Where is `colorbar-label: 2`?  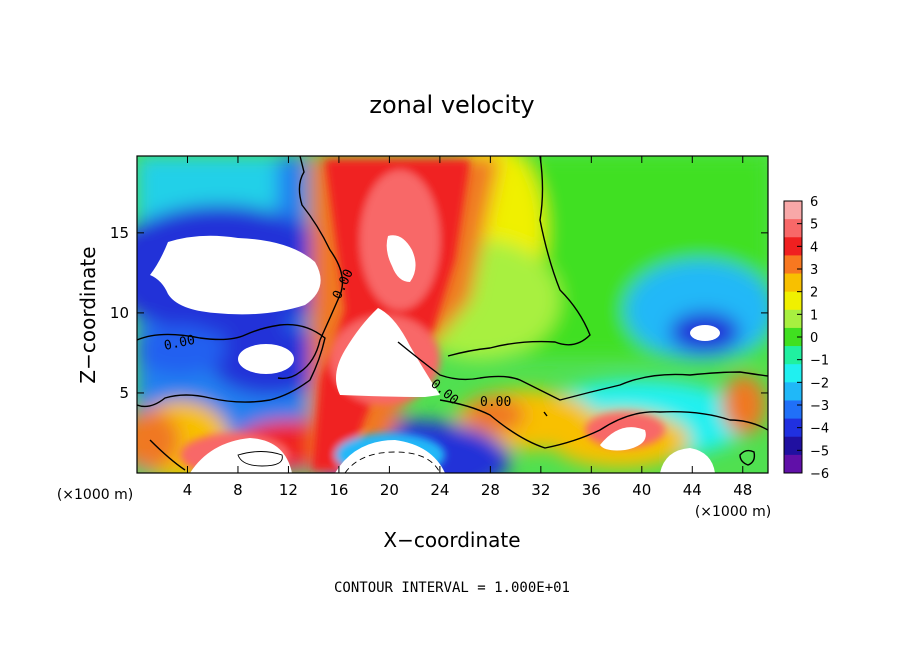 colorbar-label: 2 is located at coordinates (814, 293).